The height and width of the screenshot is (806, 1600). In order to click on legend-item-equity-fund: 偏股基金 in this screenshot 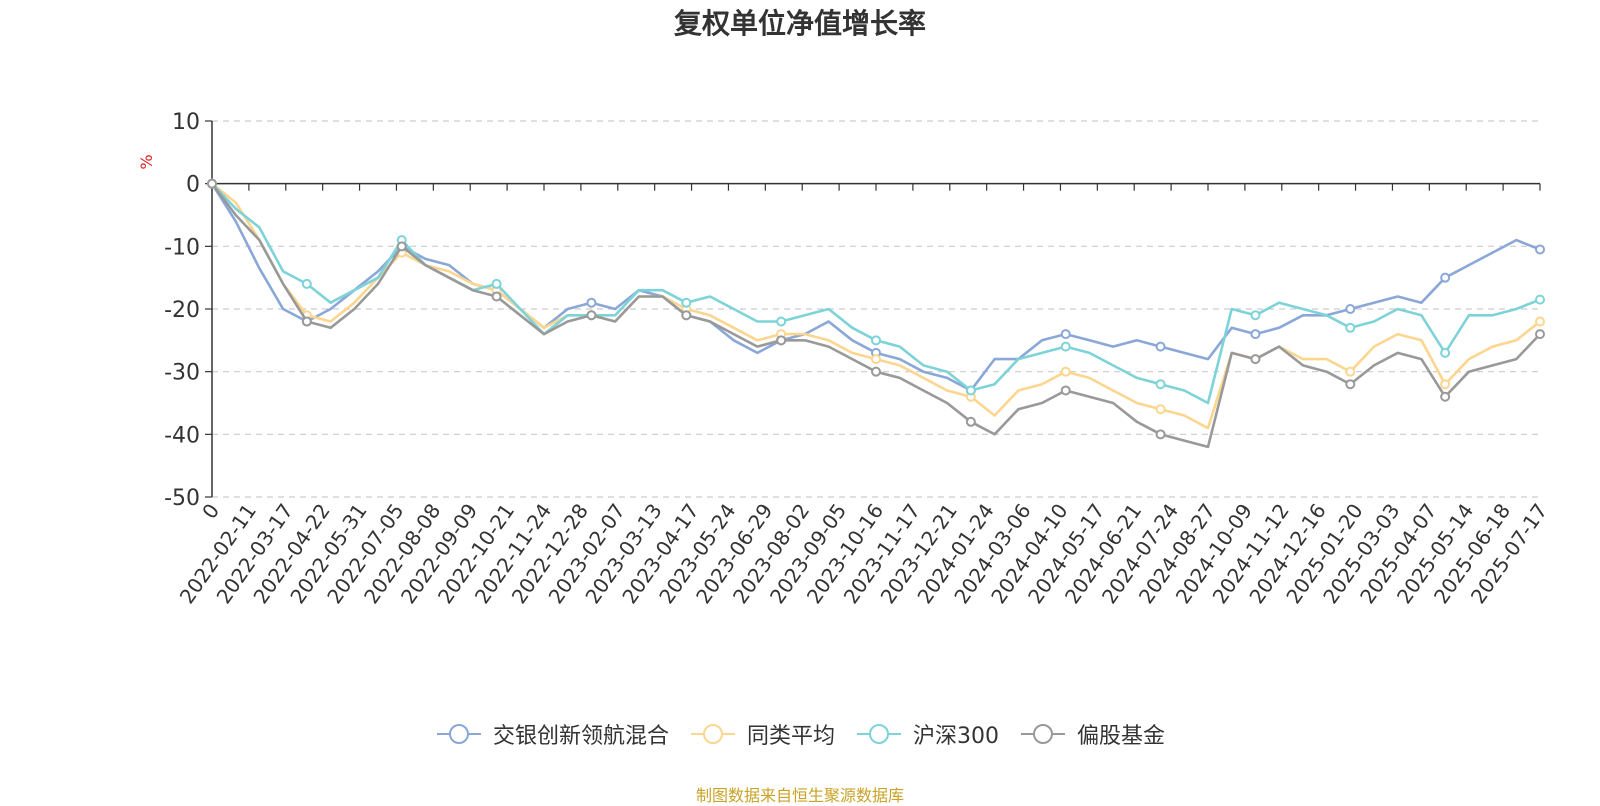, I will do `click(1092, 734)`.